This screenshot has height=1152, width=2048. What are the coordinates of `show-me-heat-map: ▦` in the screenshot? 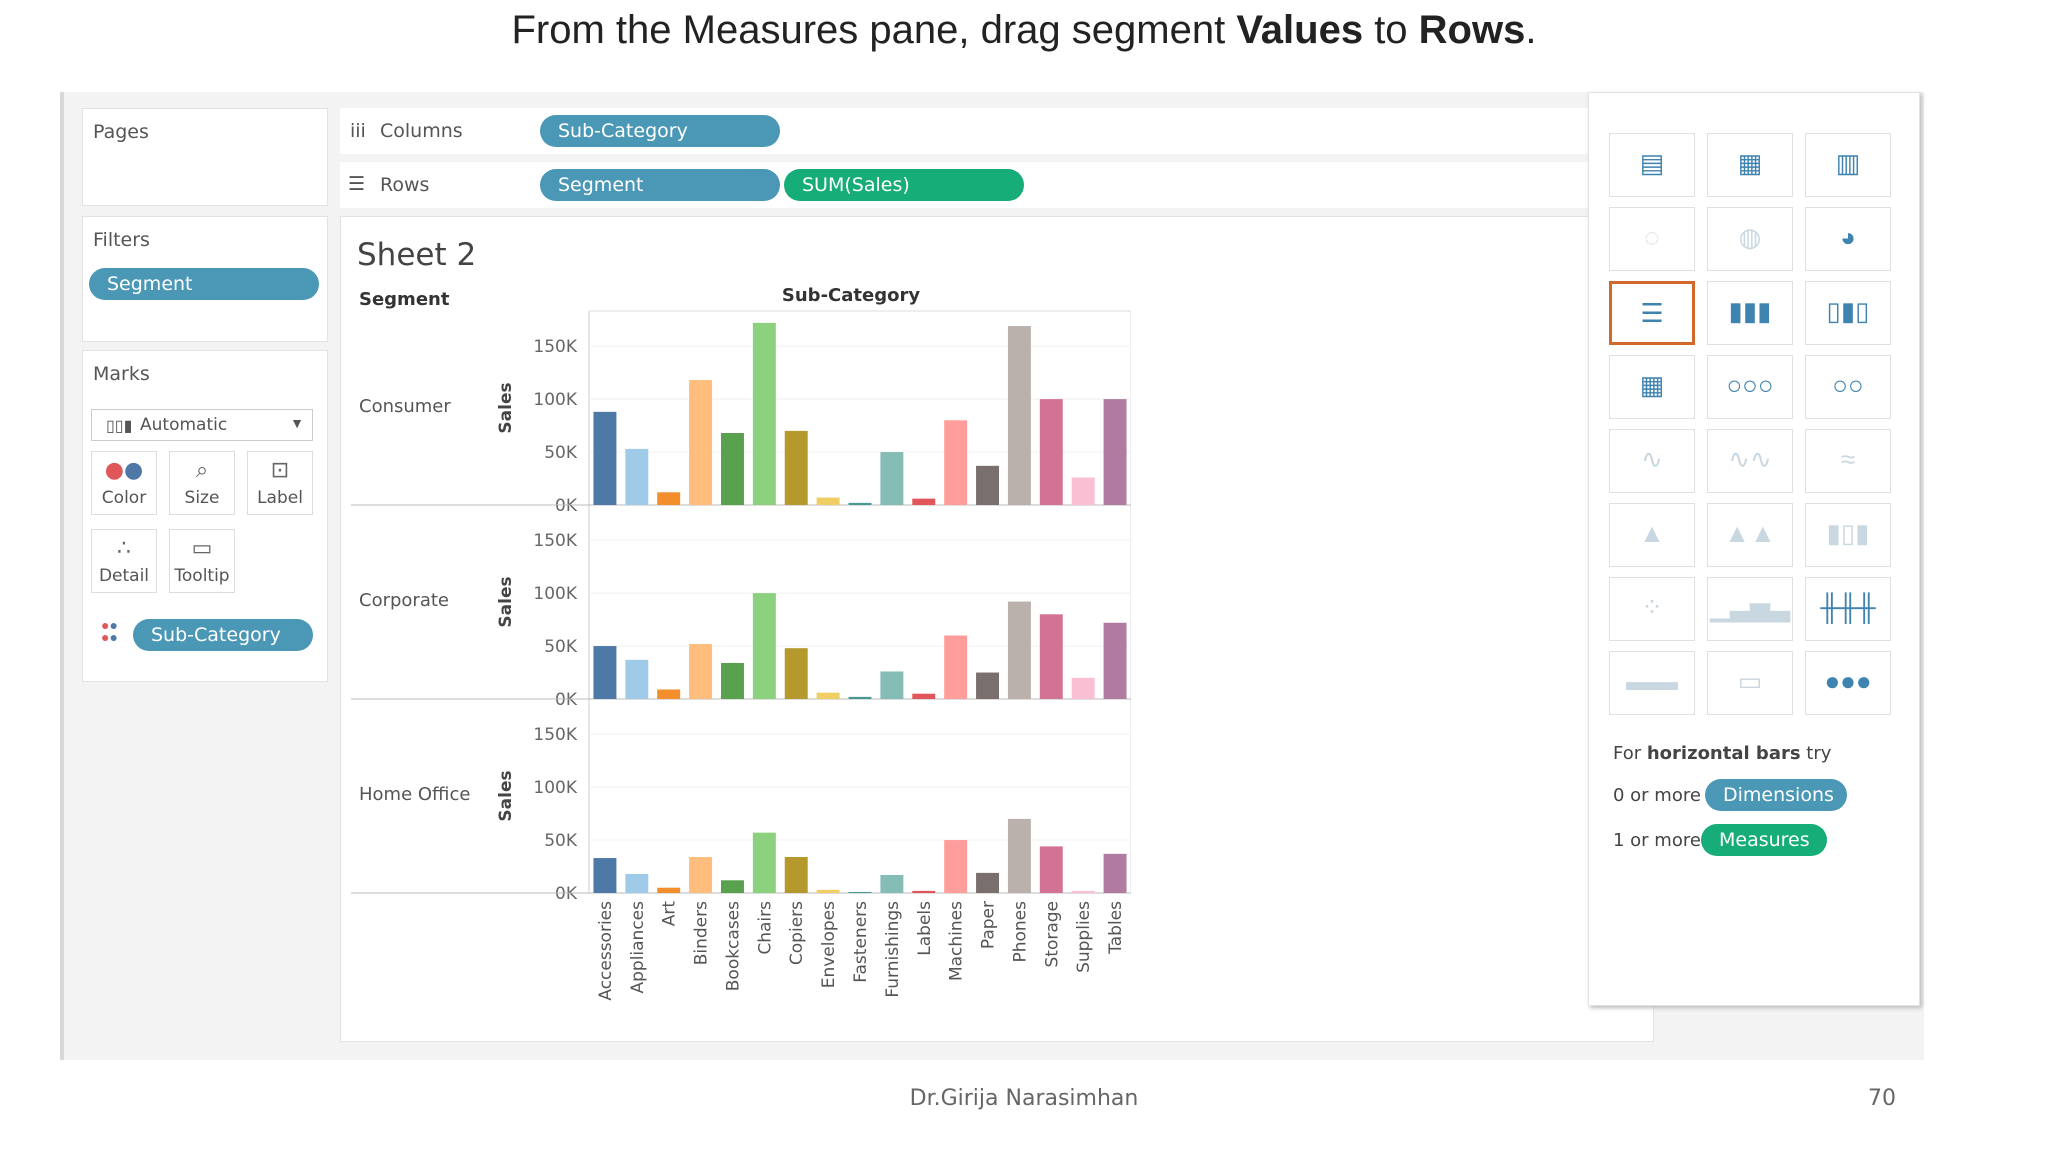 It's located at (1750, 165).